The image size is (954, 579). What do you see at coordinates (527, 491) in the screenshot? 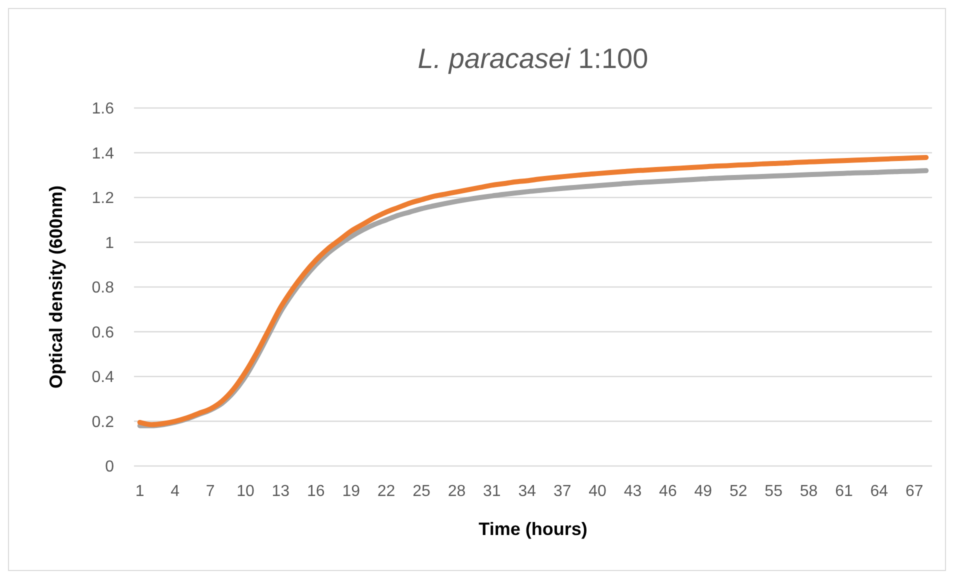
I see `x-tick-label: 34` at bounding box center [527, 491].